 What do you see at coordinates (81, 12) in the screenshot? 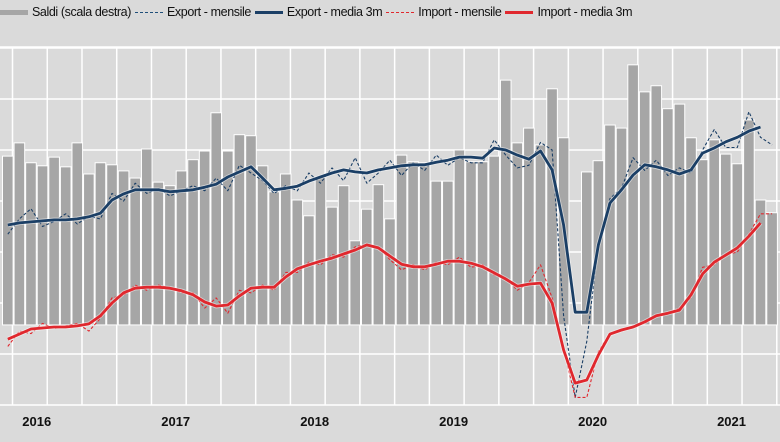
I see `legend-label: Saldi (scala destra)` at bounding box center [81, 12].